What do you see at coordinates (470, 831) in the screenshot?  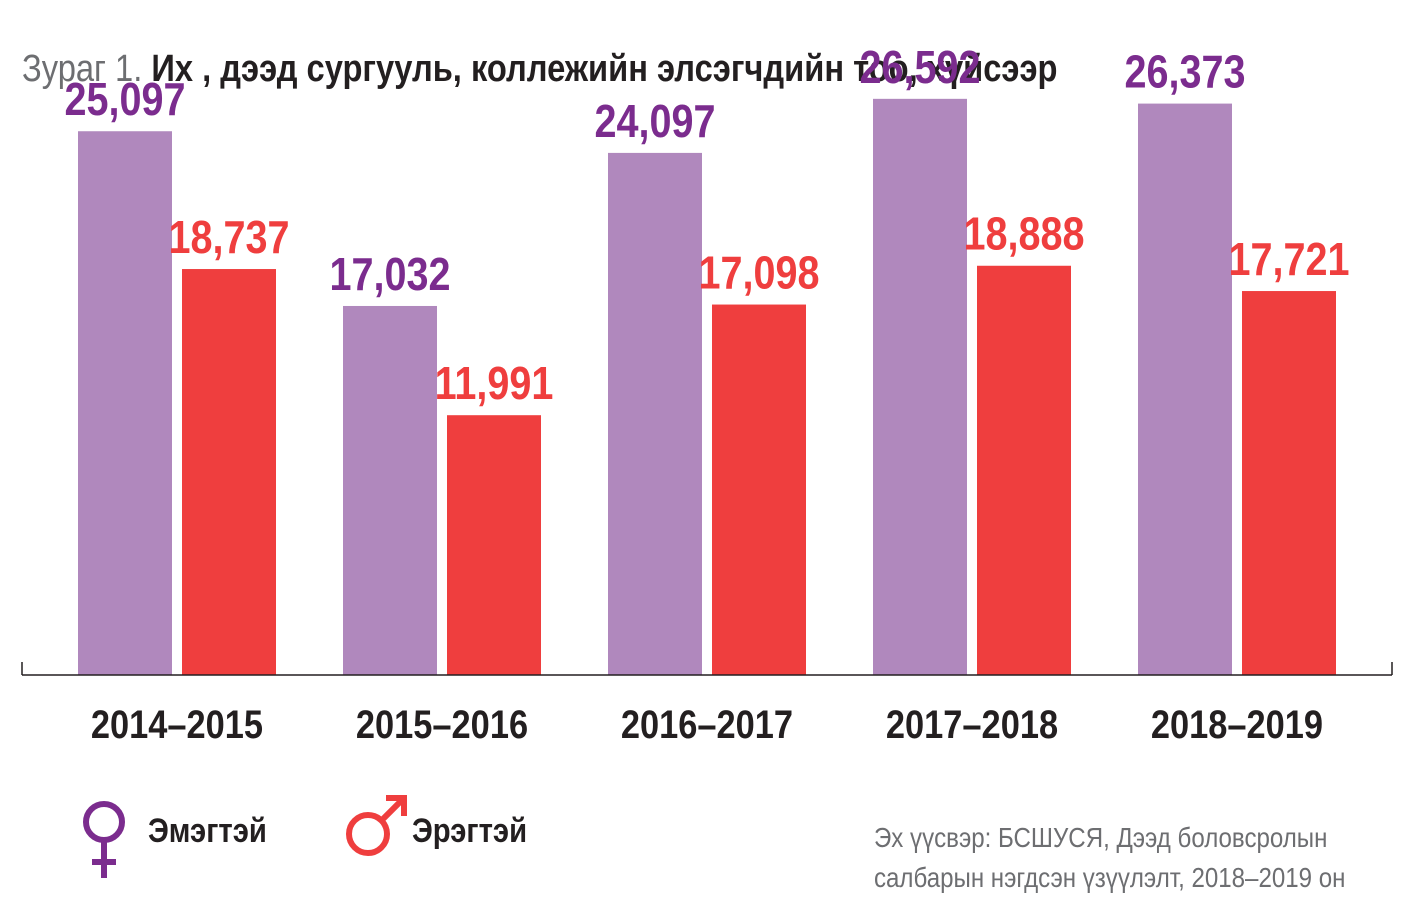 I see `legend-label-male: Эрэгтэй` at bounding box center [470, 831].